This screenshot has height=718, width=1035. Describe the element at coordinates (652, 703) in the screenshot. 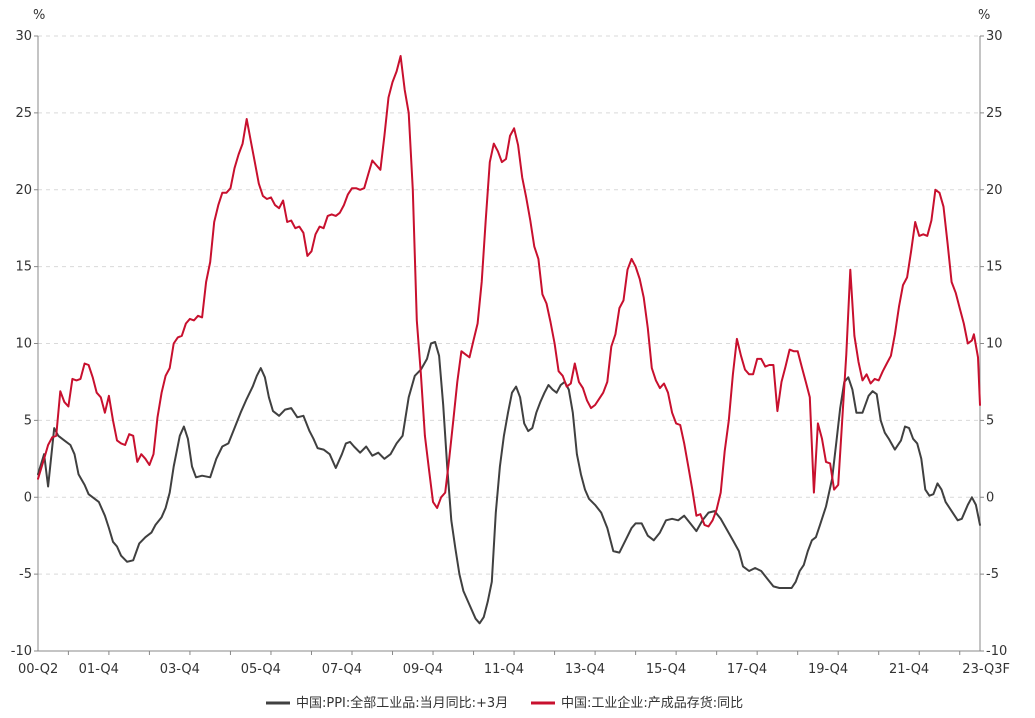

I see `legend-label-inventory: 中国:工业企业:产成品存货:同比` at that location.